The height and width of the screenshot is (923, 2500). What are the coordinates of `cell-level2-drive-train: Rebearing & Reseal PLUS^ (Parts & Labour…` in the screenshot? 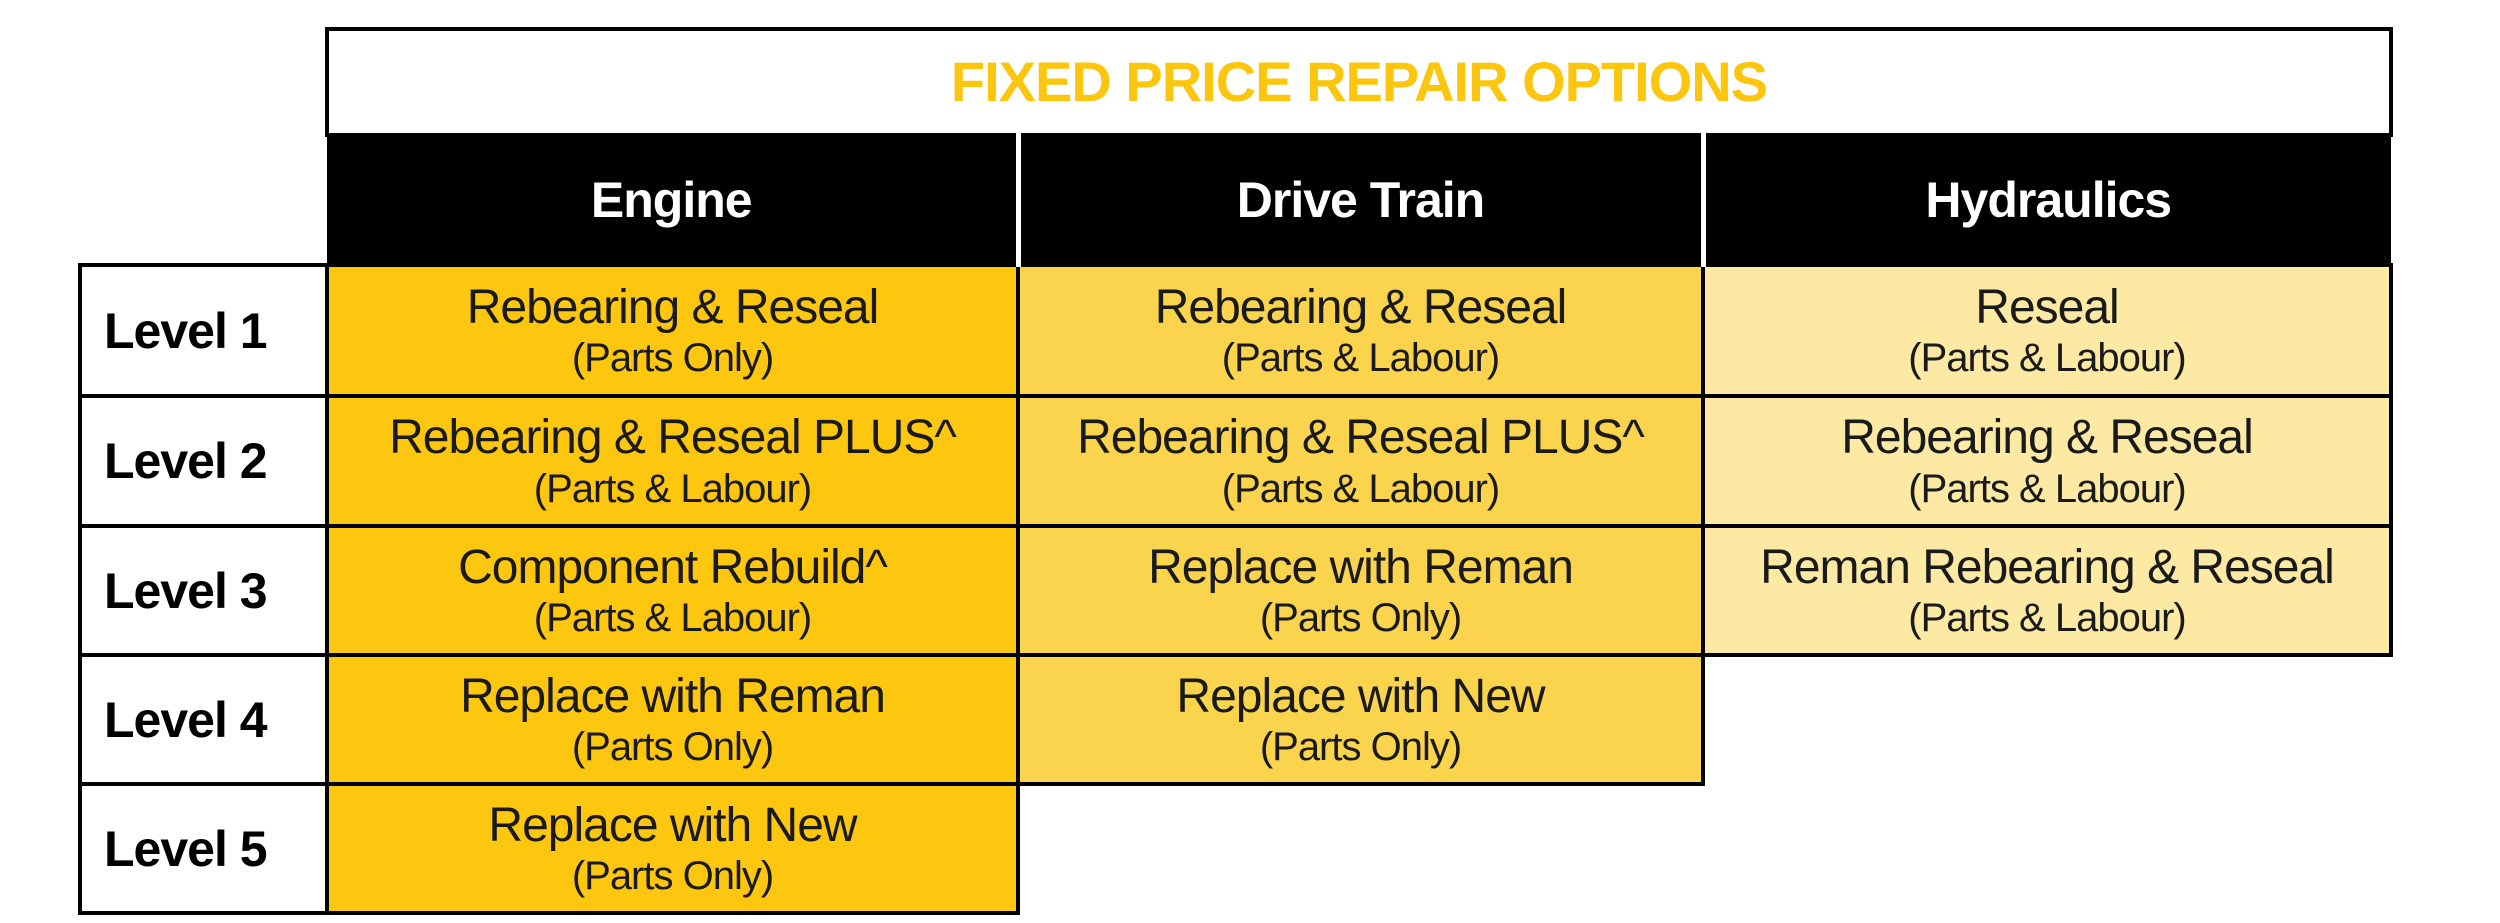 It's located at (1360, 461).